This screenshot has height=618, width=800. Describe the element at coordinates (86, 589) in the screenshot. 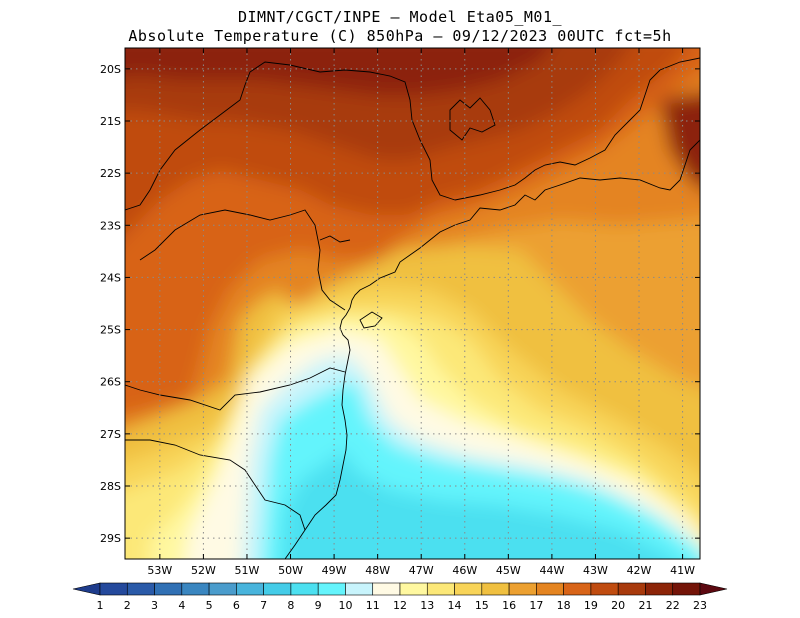

I see `colorbar-arrow-low` at that location.